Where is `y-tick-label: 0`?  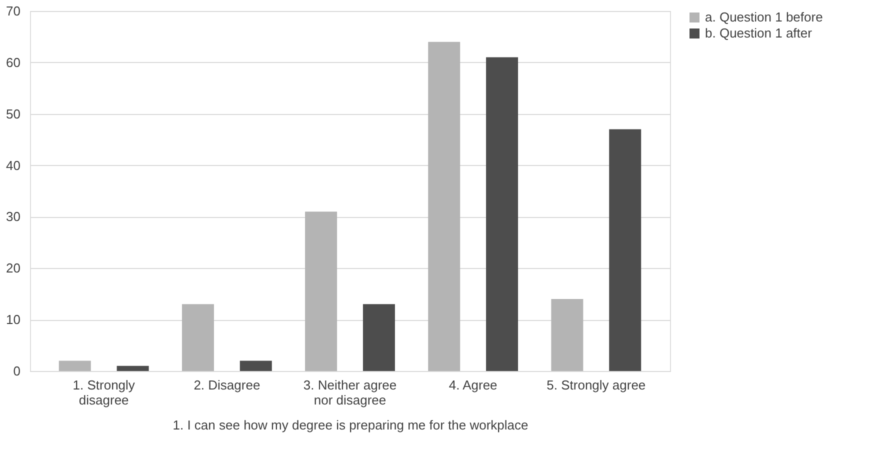
y-tick-label: 0 is located at coordinates (16, 371).